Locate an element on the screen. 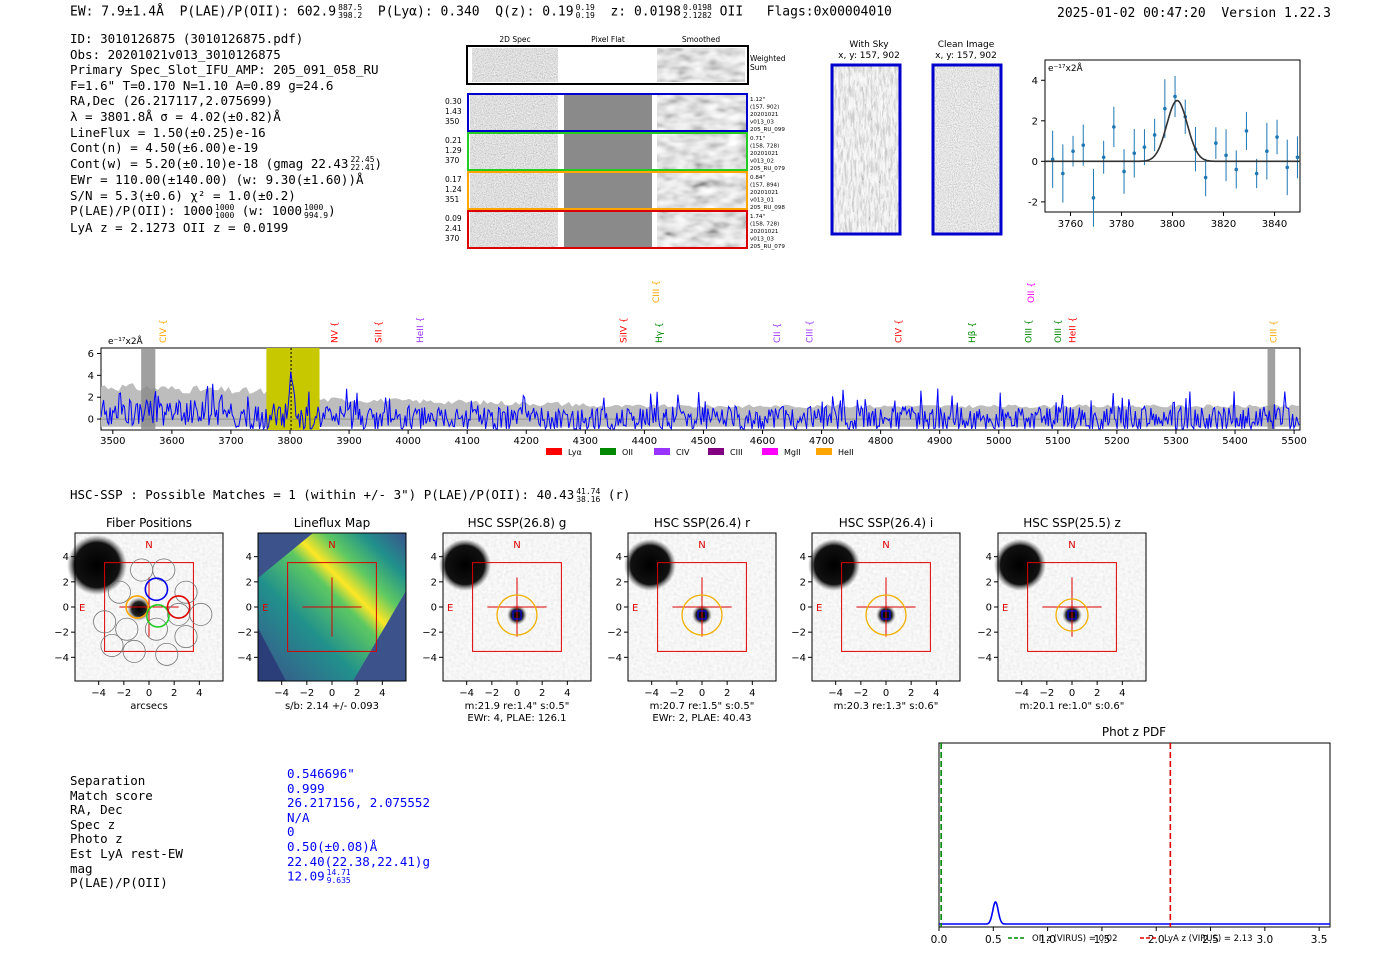 This screenshot has width=1400, height=953. cutout-row-note: 205_RU_098 is located at coordinates (767, 208).